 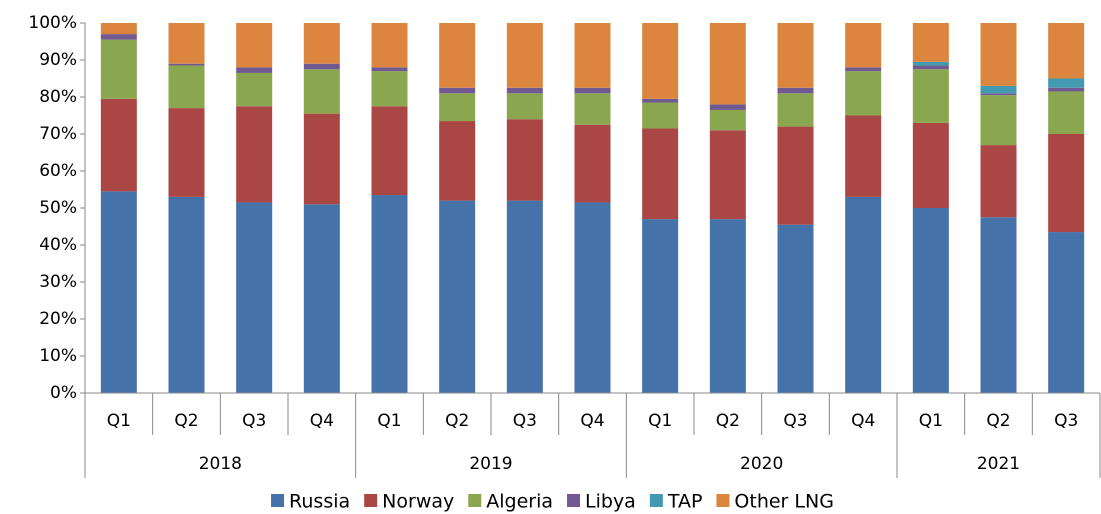 I want to click on legend-label: Russia, so click(x=319, y=502).